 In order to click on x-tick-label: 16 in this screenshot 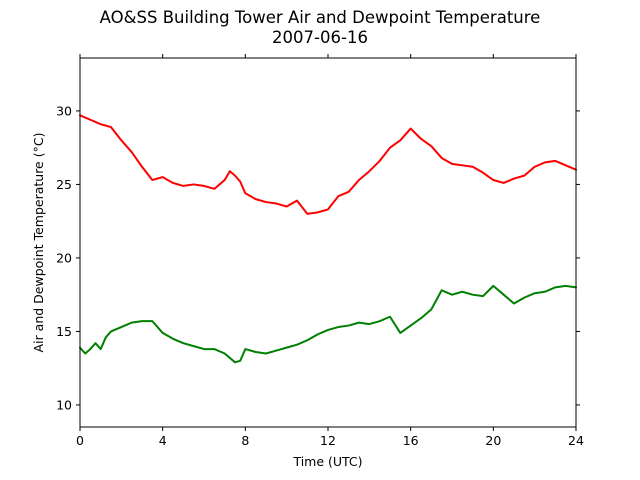, I will do `click(411, 440)`.